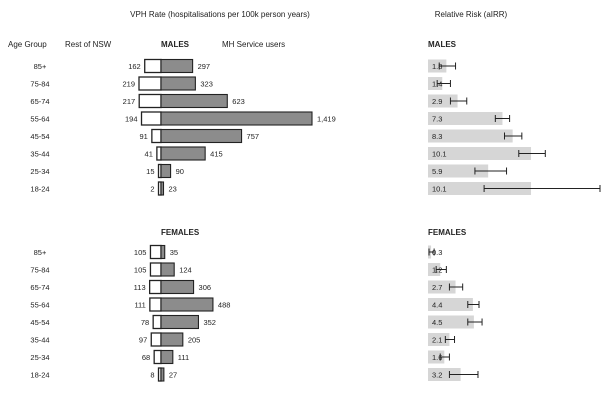 Image resolution: width=607 pixels, height=404 pixels. I want to click on mh-value-males-85+: 297, so click(204, 66).